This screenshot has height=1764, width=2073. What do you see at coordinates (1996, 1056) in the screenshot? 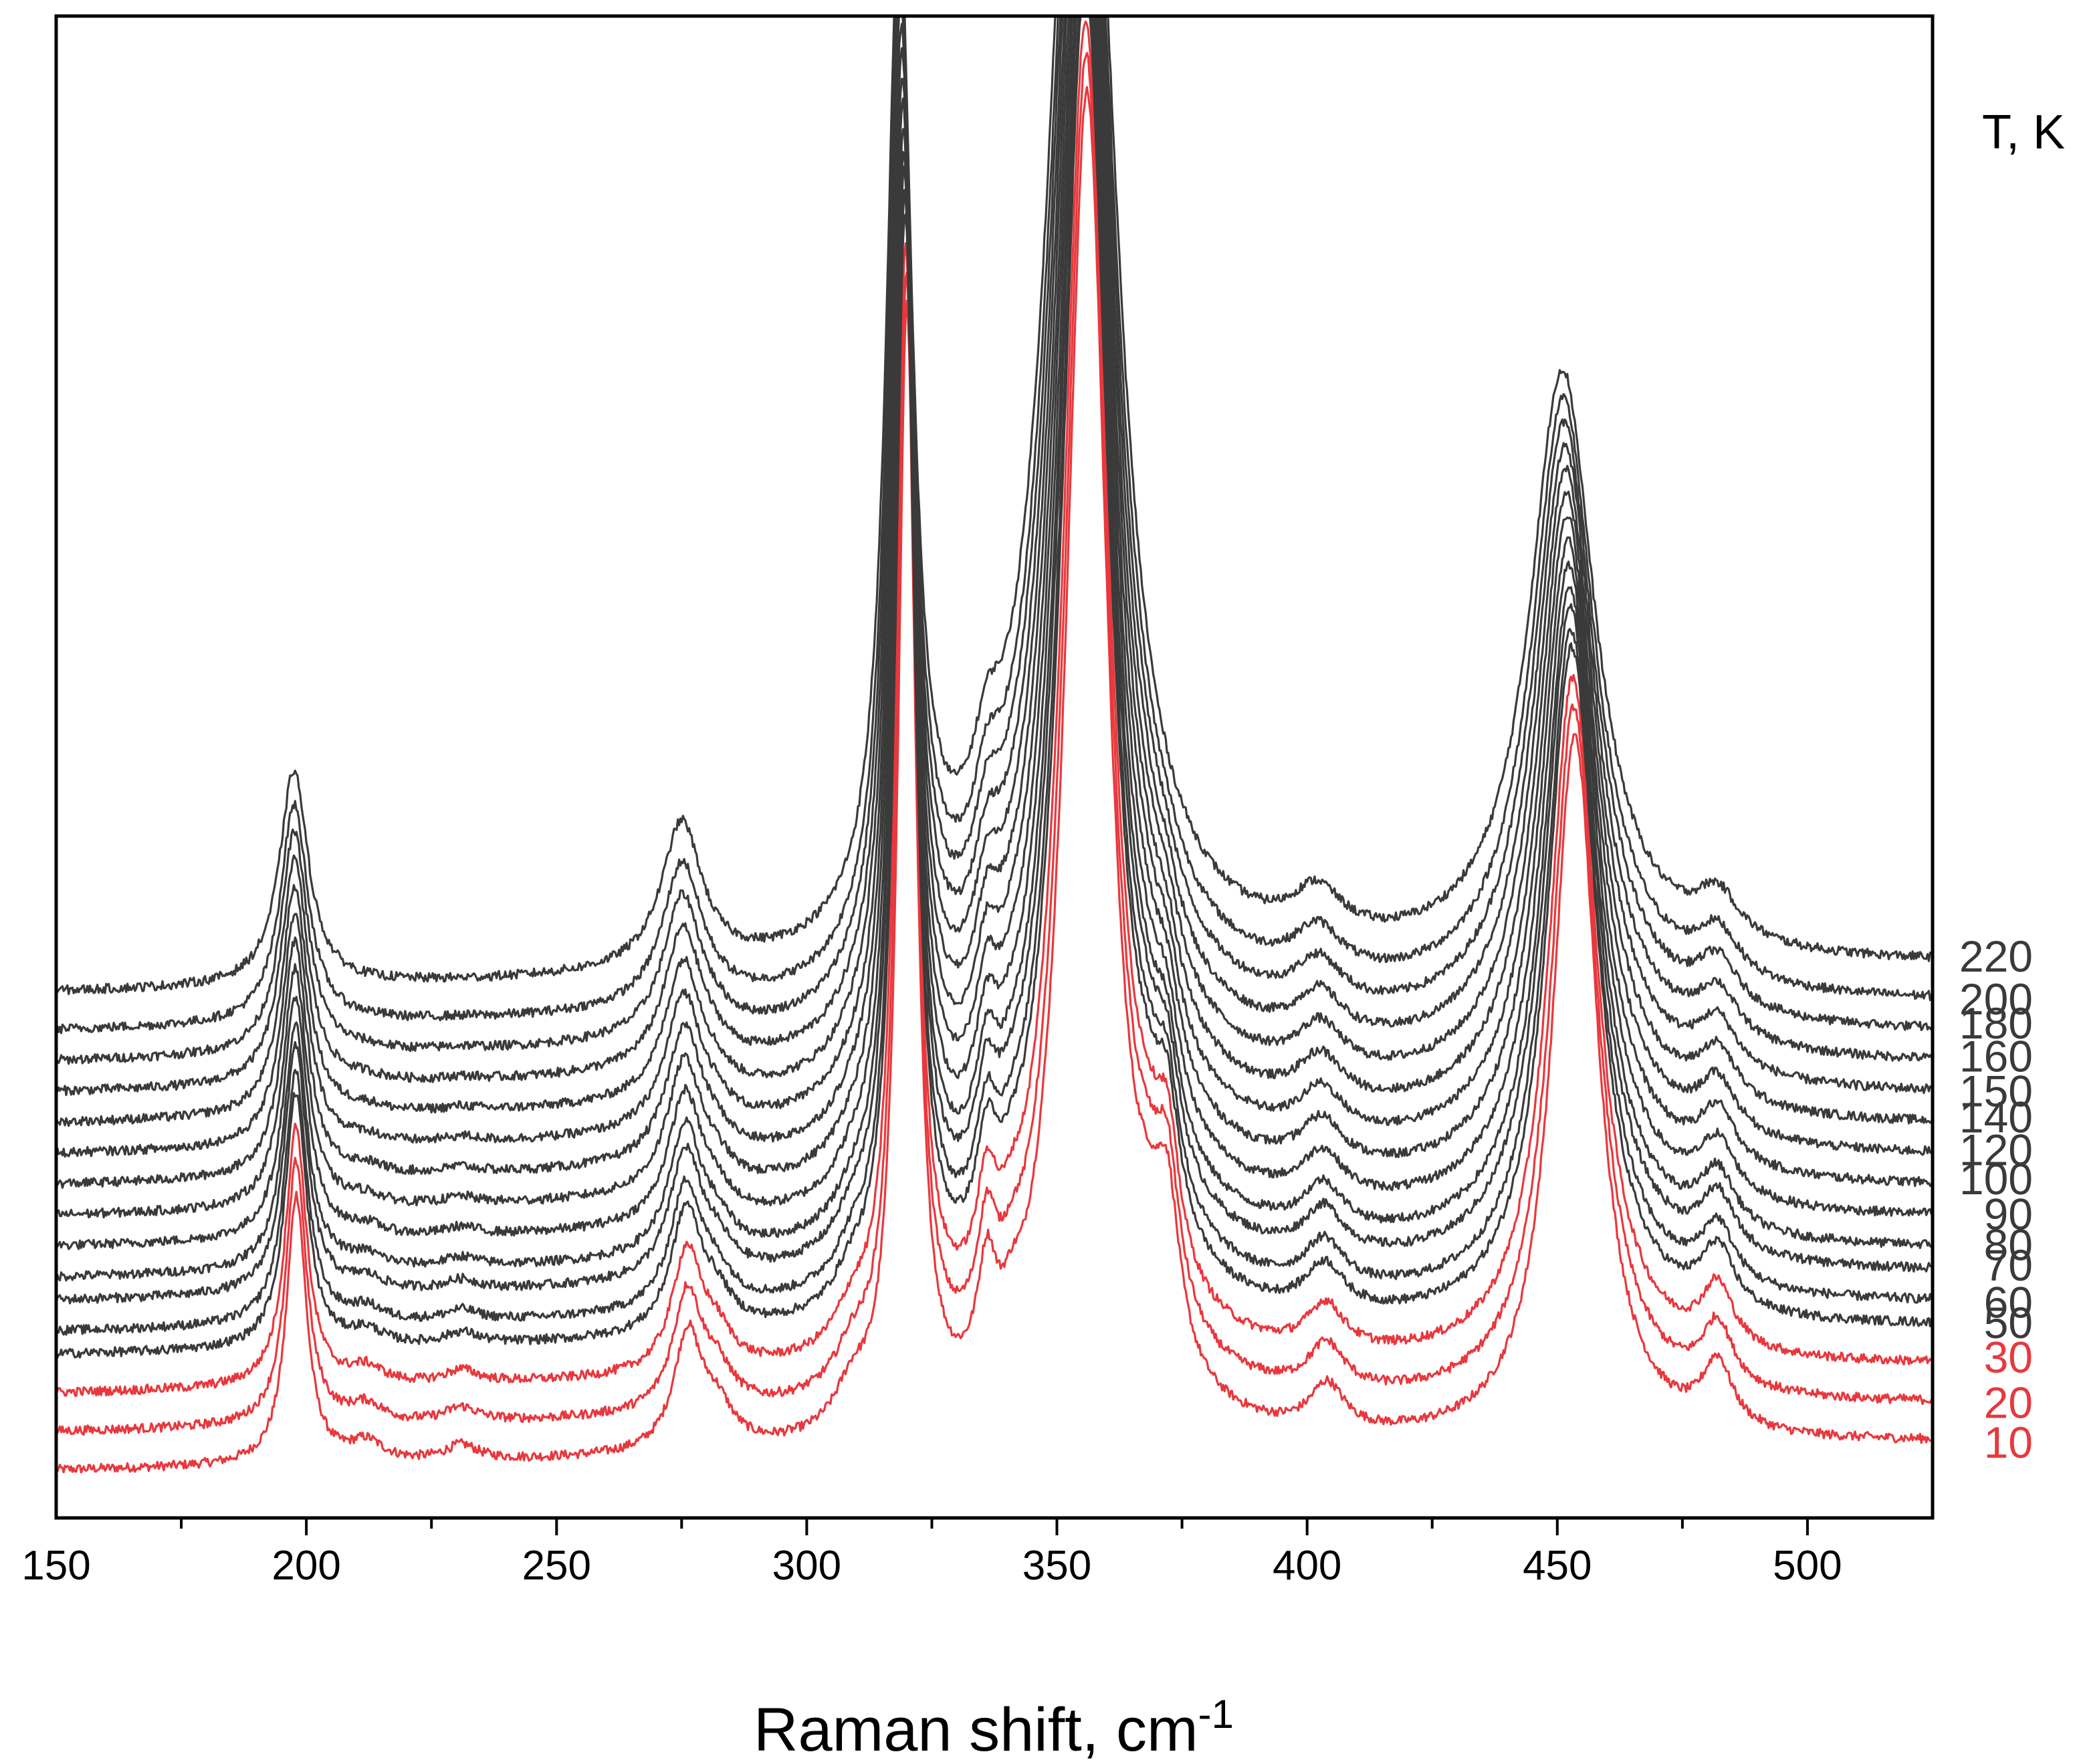
I see `temperature-label-160: 160` at bounding box center [1996, 1056].